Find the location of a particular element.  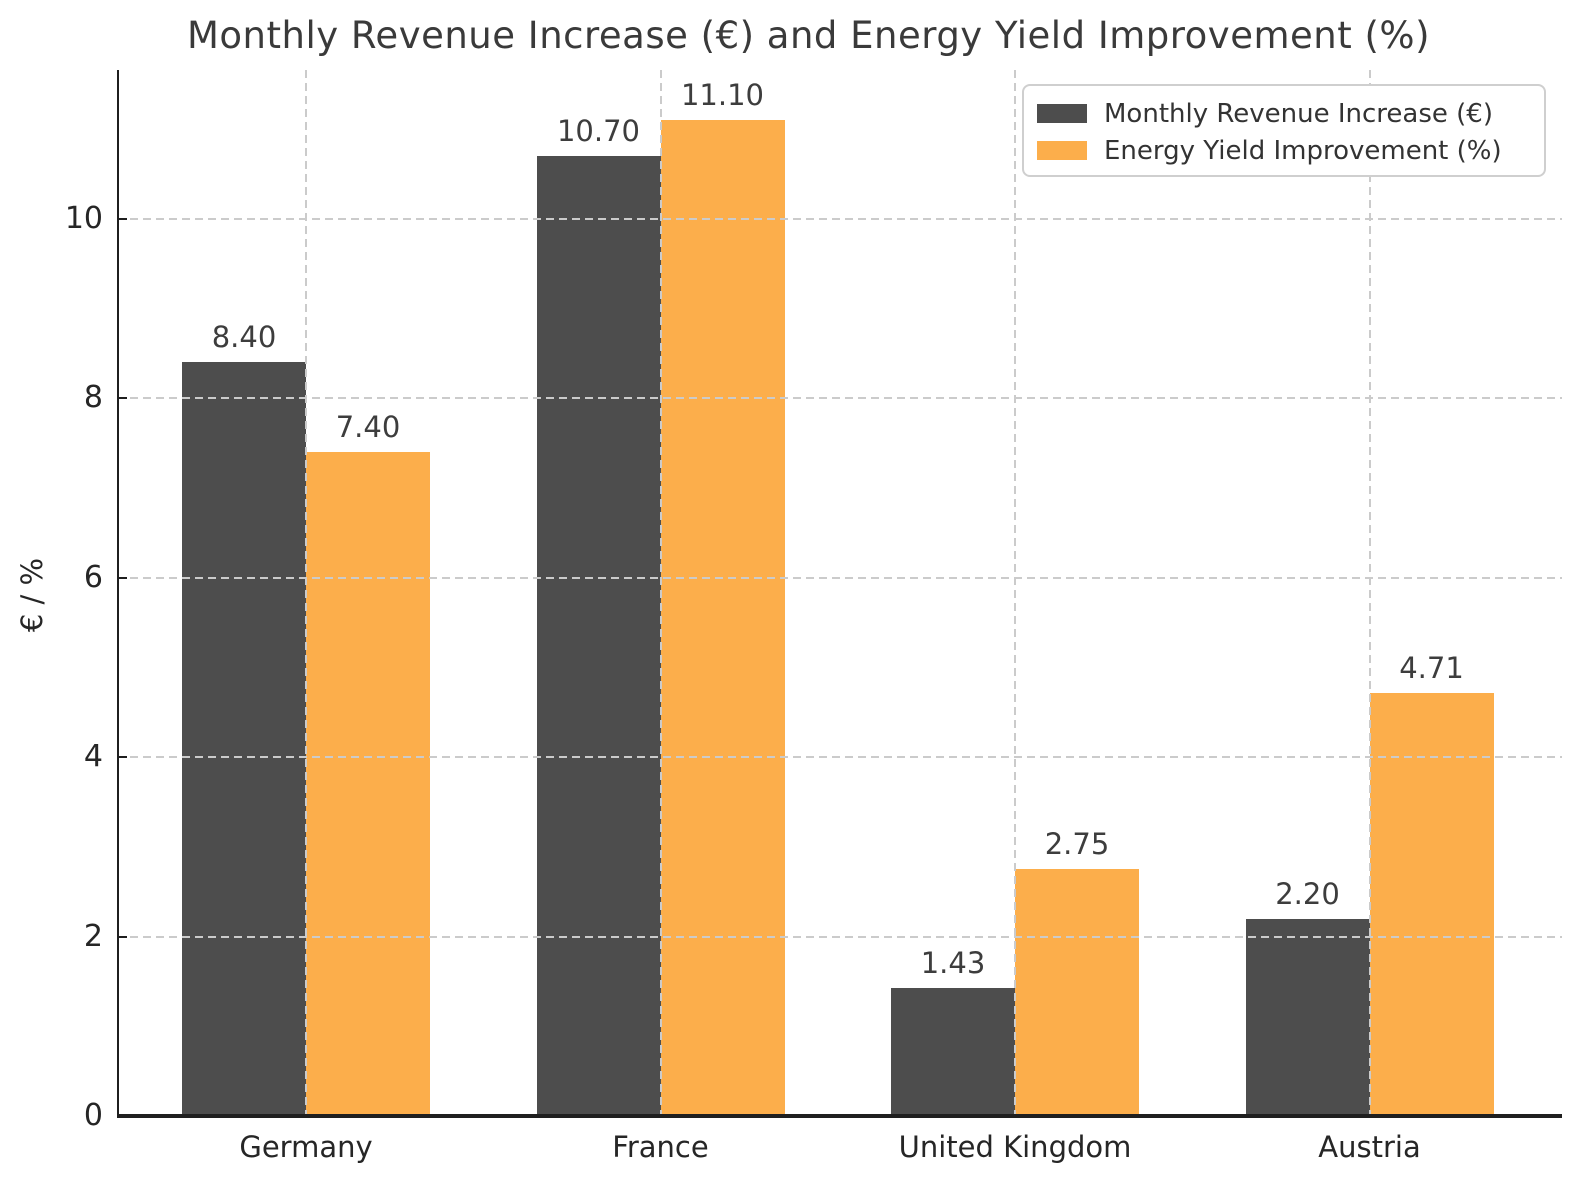

legend-swatch-revenue-icon is located at coordinates (1062, 113).